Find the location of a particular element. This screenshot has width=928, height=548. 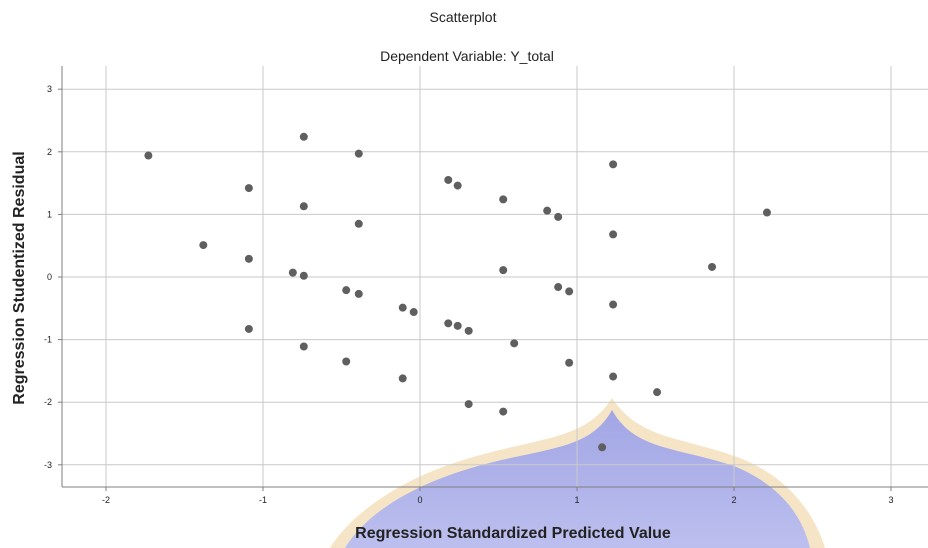

y-tick-label: -2 is located at coordinates (48, 402).